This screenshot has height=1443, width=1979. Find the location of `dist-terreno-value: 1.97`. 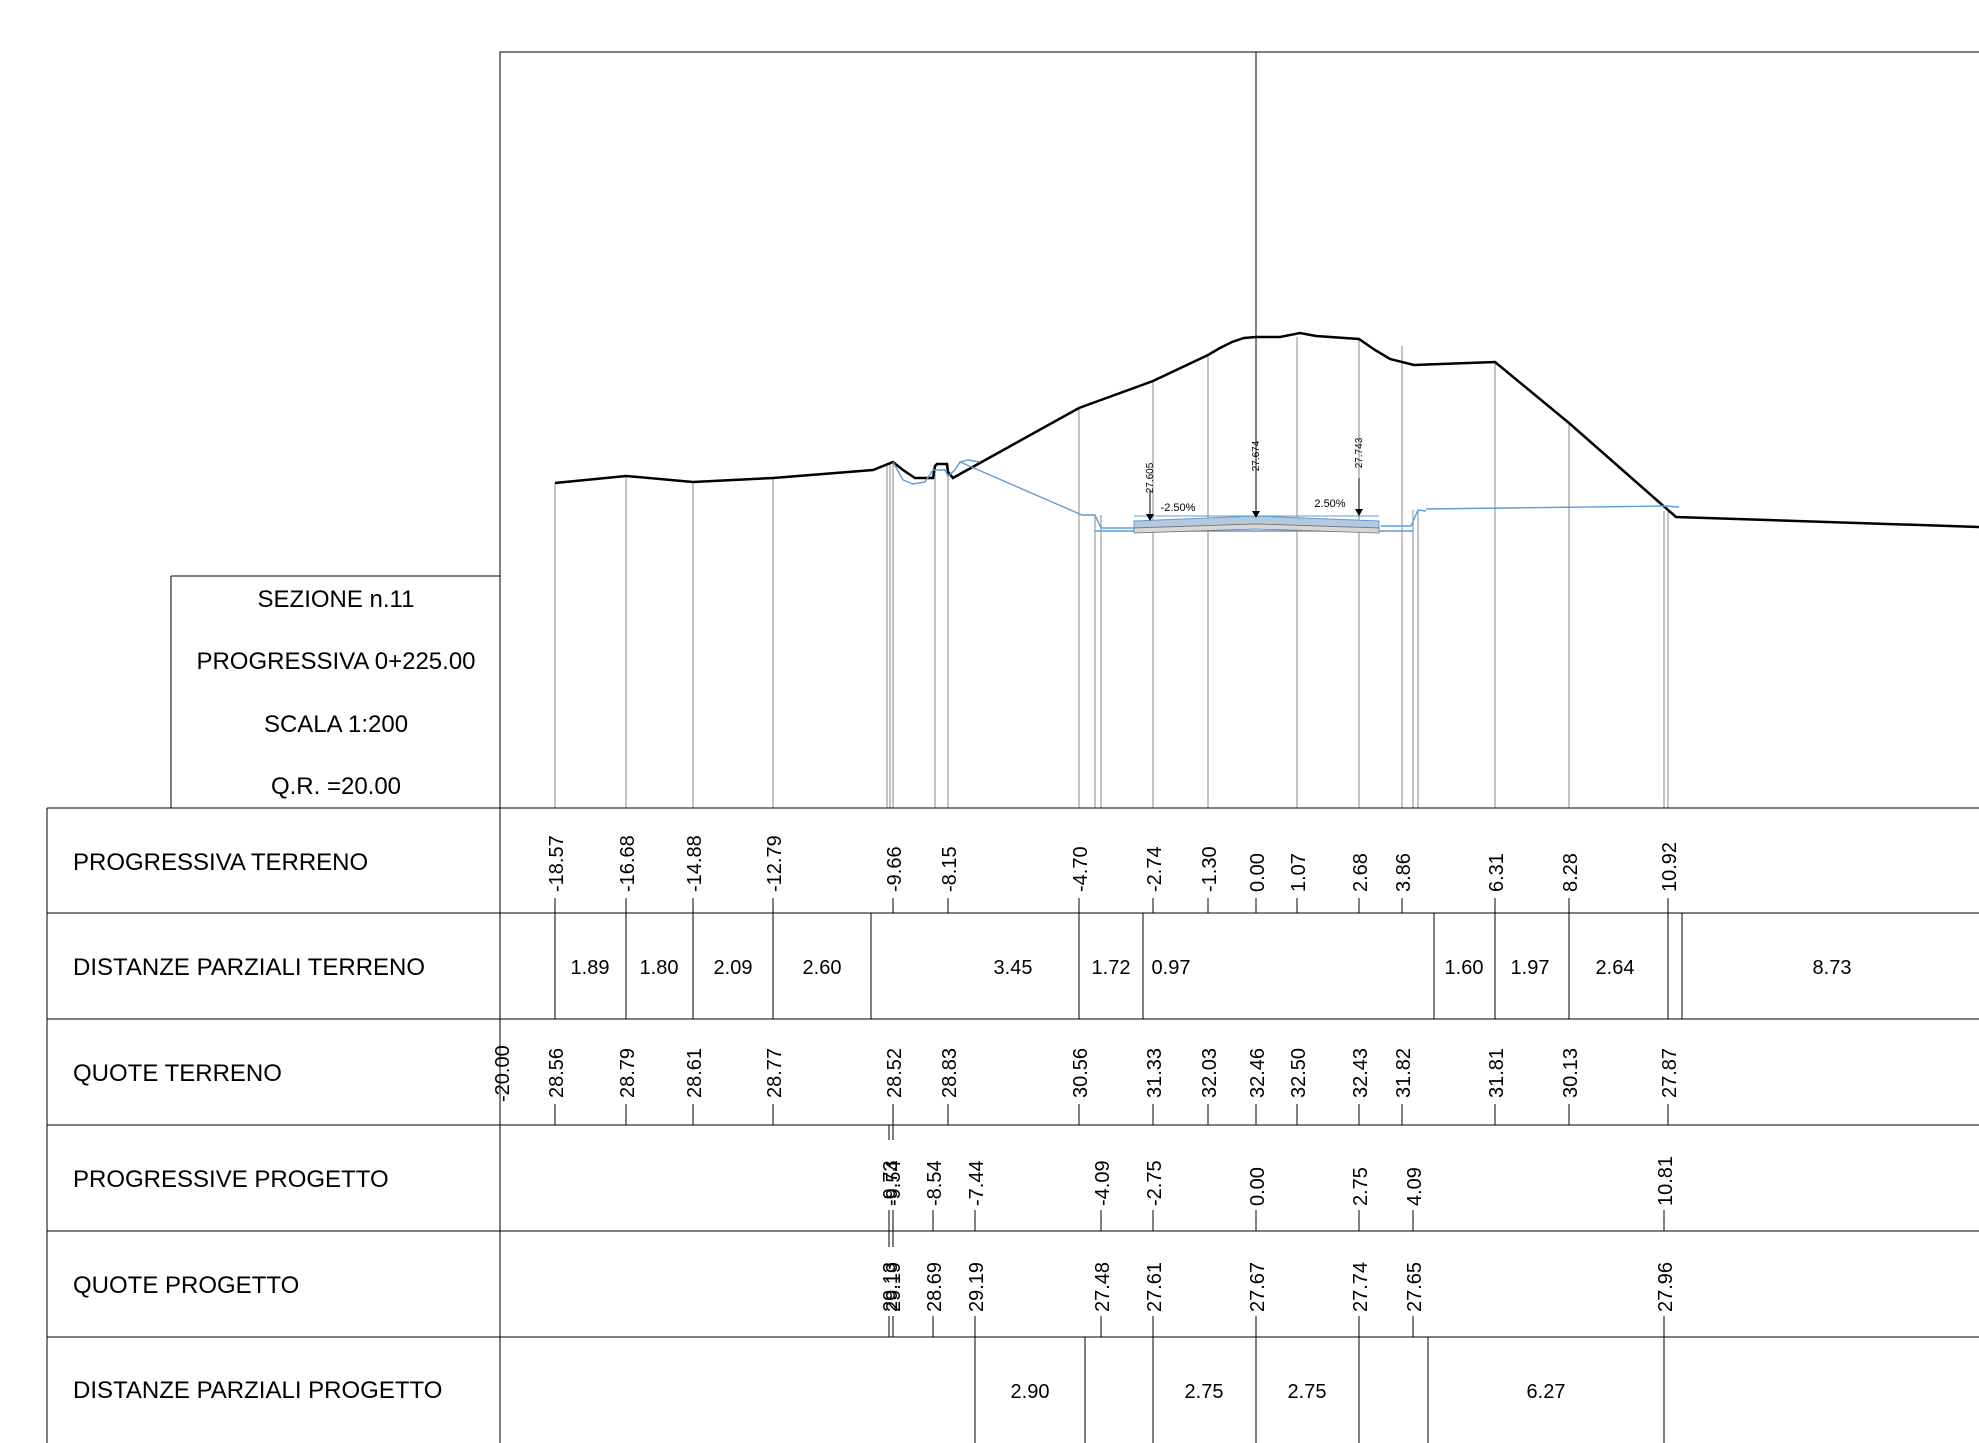

dist-terreno-value: 1.97 is located at coordinates (1530, 968).